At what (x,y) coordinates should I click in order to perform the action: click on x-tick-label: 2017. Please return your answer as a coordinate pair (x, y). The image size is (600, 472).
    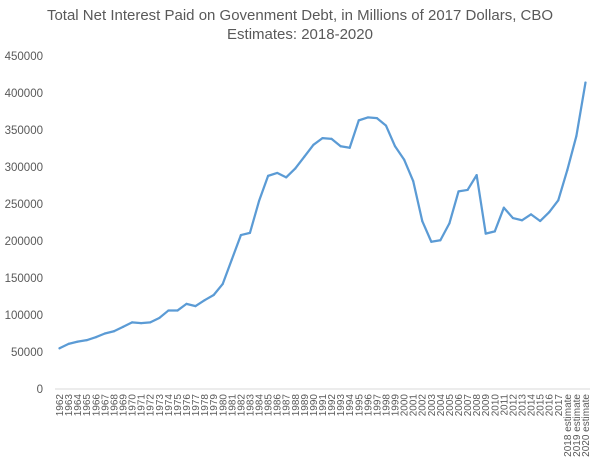
    Looking at the image, I should click on (559, 405).